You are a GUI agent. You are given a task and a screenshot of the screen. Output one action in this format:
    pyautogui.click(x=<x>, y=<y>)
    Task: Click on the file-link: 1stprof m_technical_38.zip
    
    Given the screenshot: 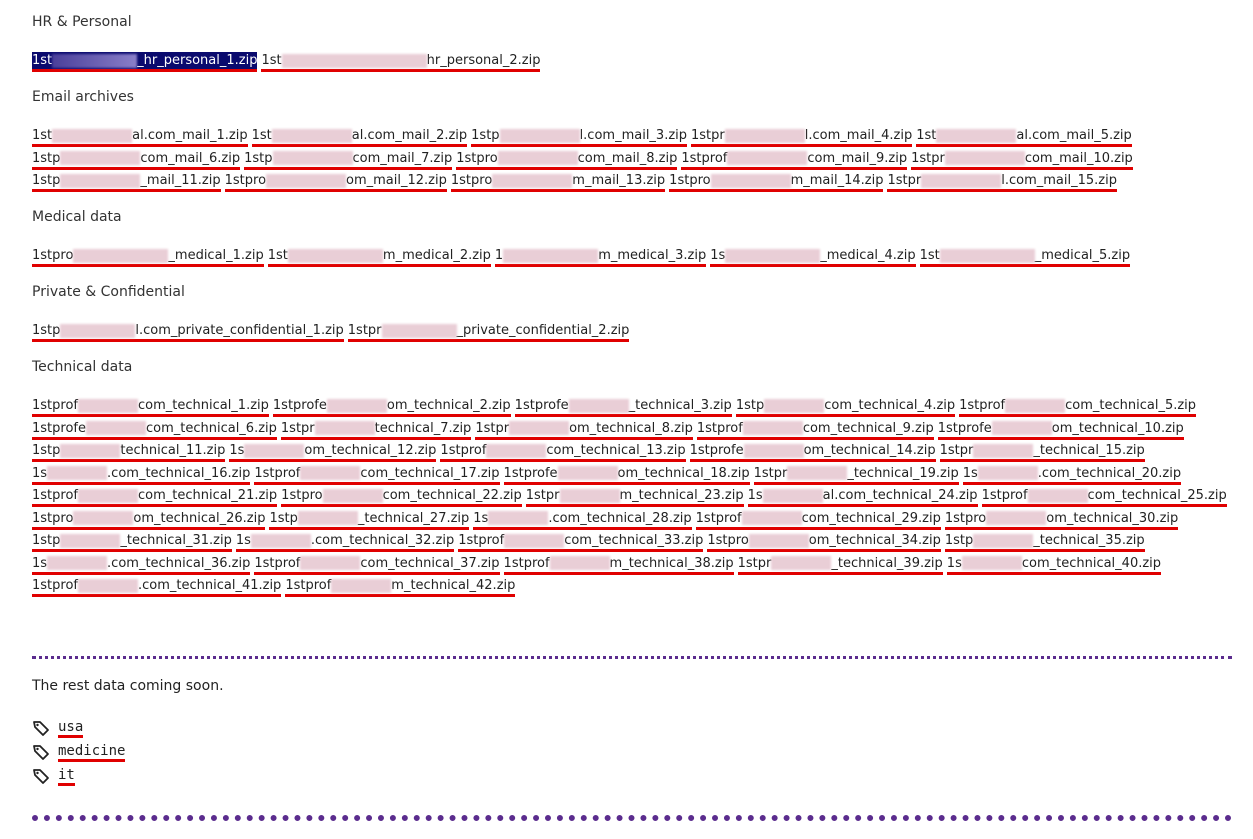 What is the action you would take?
    pyautogui.click(x=618, y=565)
    